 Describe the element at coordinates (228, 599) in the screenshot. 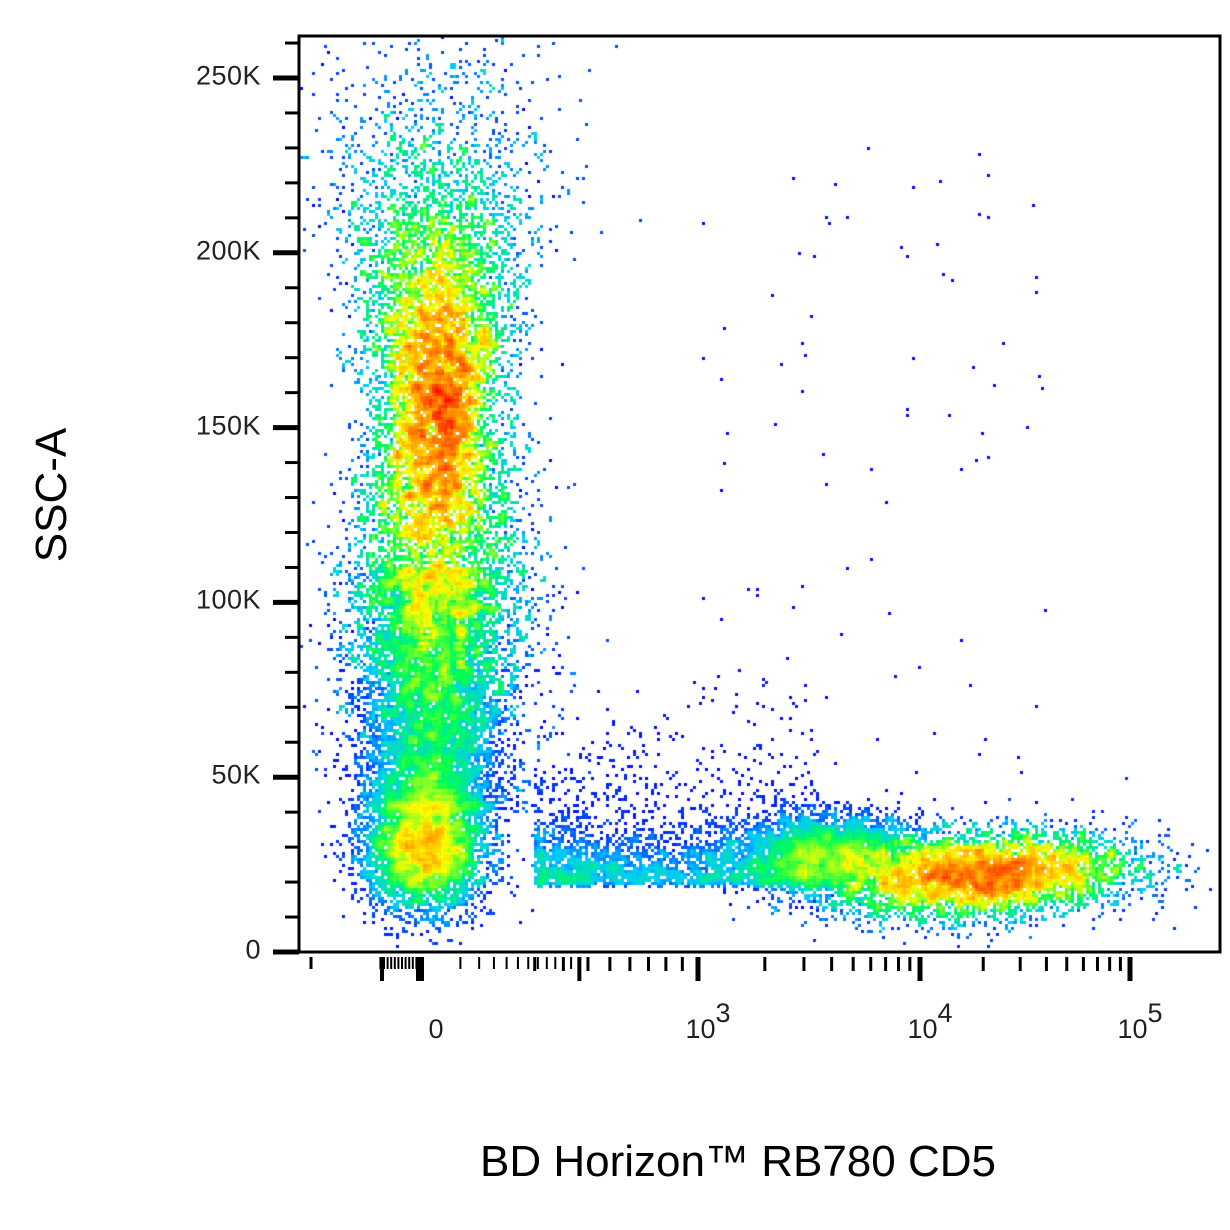

I see `y-tick-label: 100K` at that location.